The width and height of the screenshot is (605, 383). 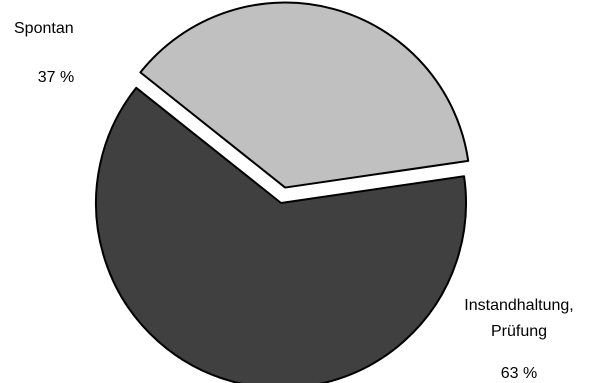 What do you see at coordinates (44, 28) in the screenshot?
I see `slice-label-1-line-1: Spontan` at bounding box center [44, 28].